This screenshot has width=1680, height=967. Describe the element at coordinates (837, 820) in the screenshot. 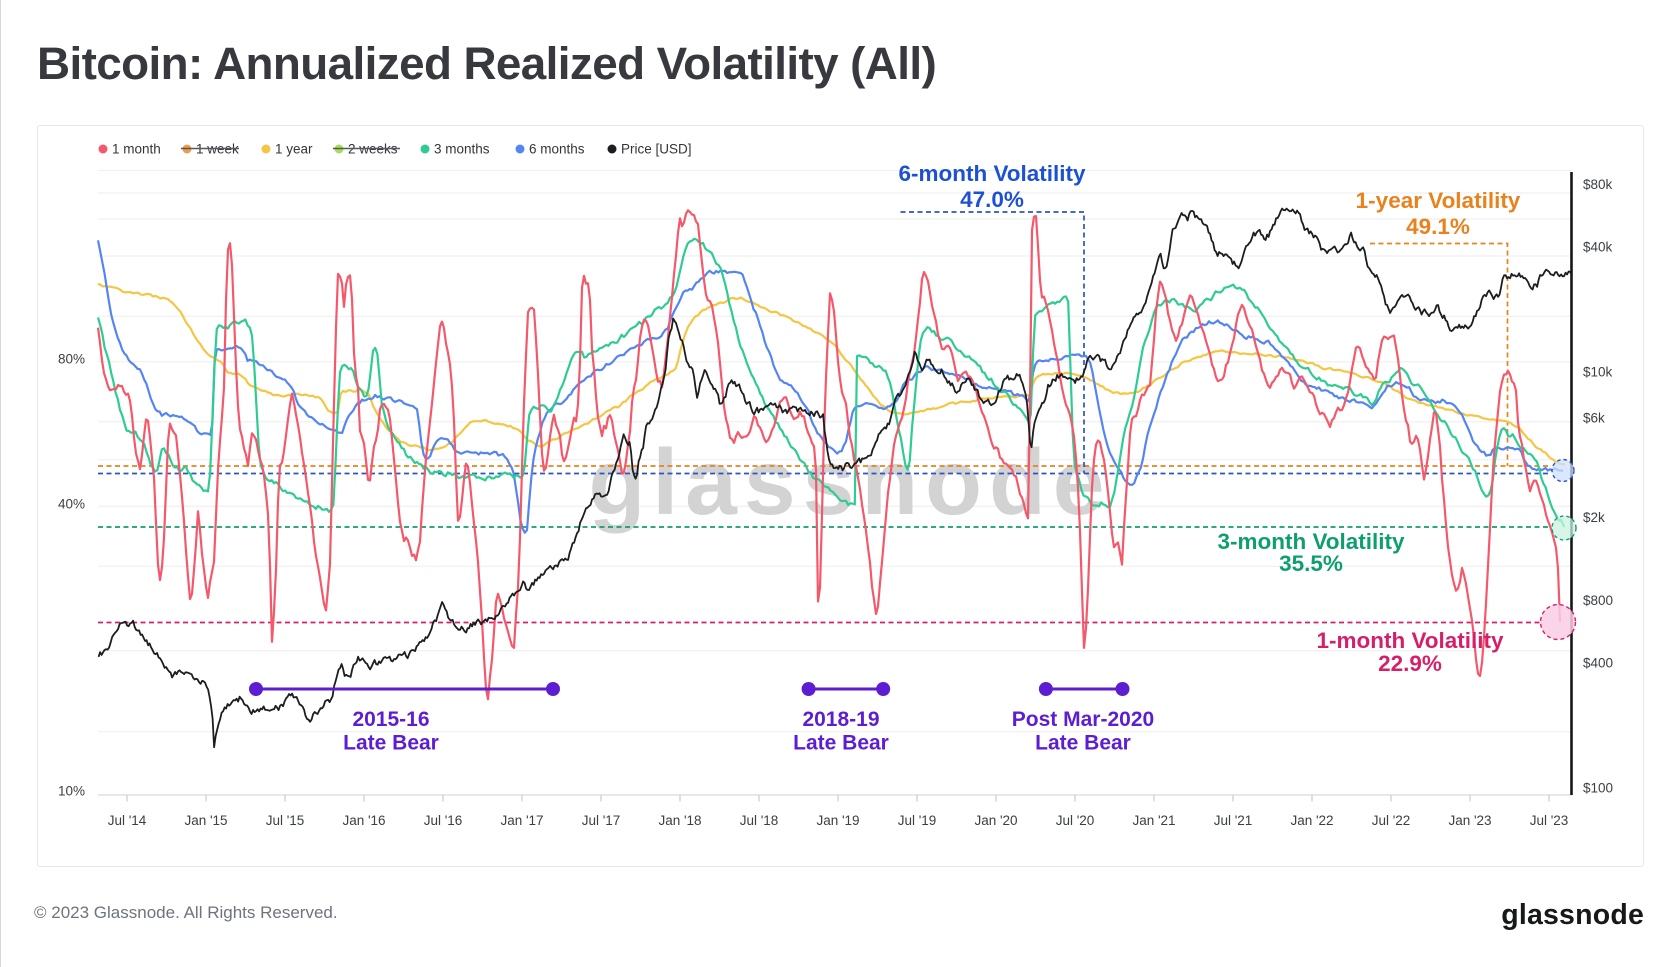

I see `svg-text: Jan '19` at that location.